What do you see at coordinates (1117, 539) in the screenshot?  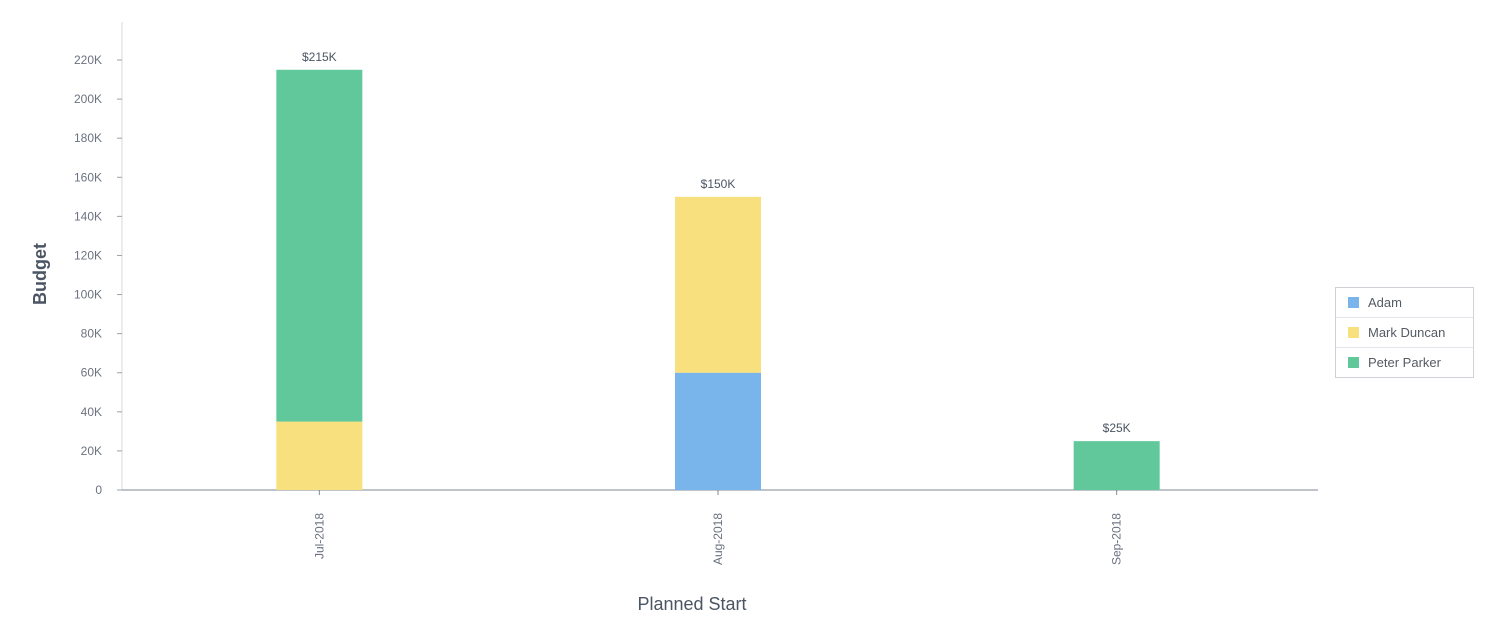 I see `x-tick-label: Sep-2018` at bounding box center [1117, 539].